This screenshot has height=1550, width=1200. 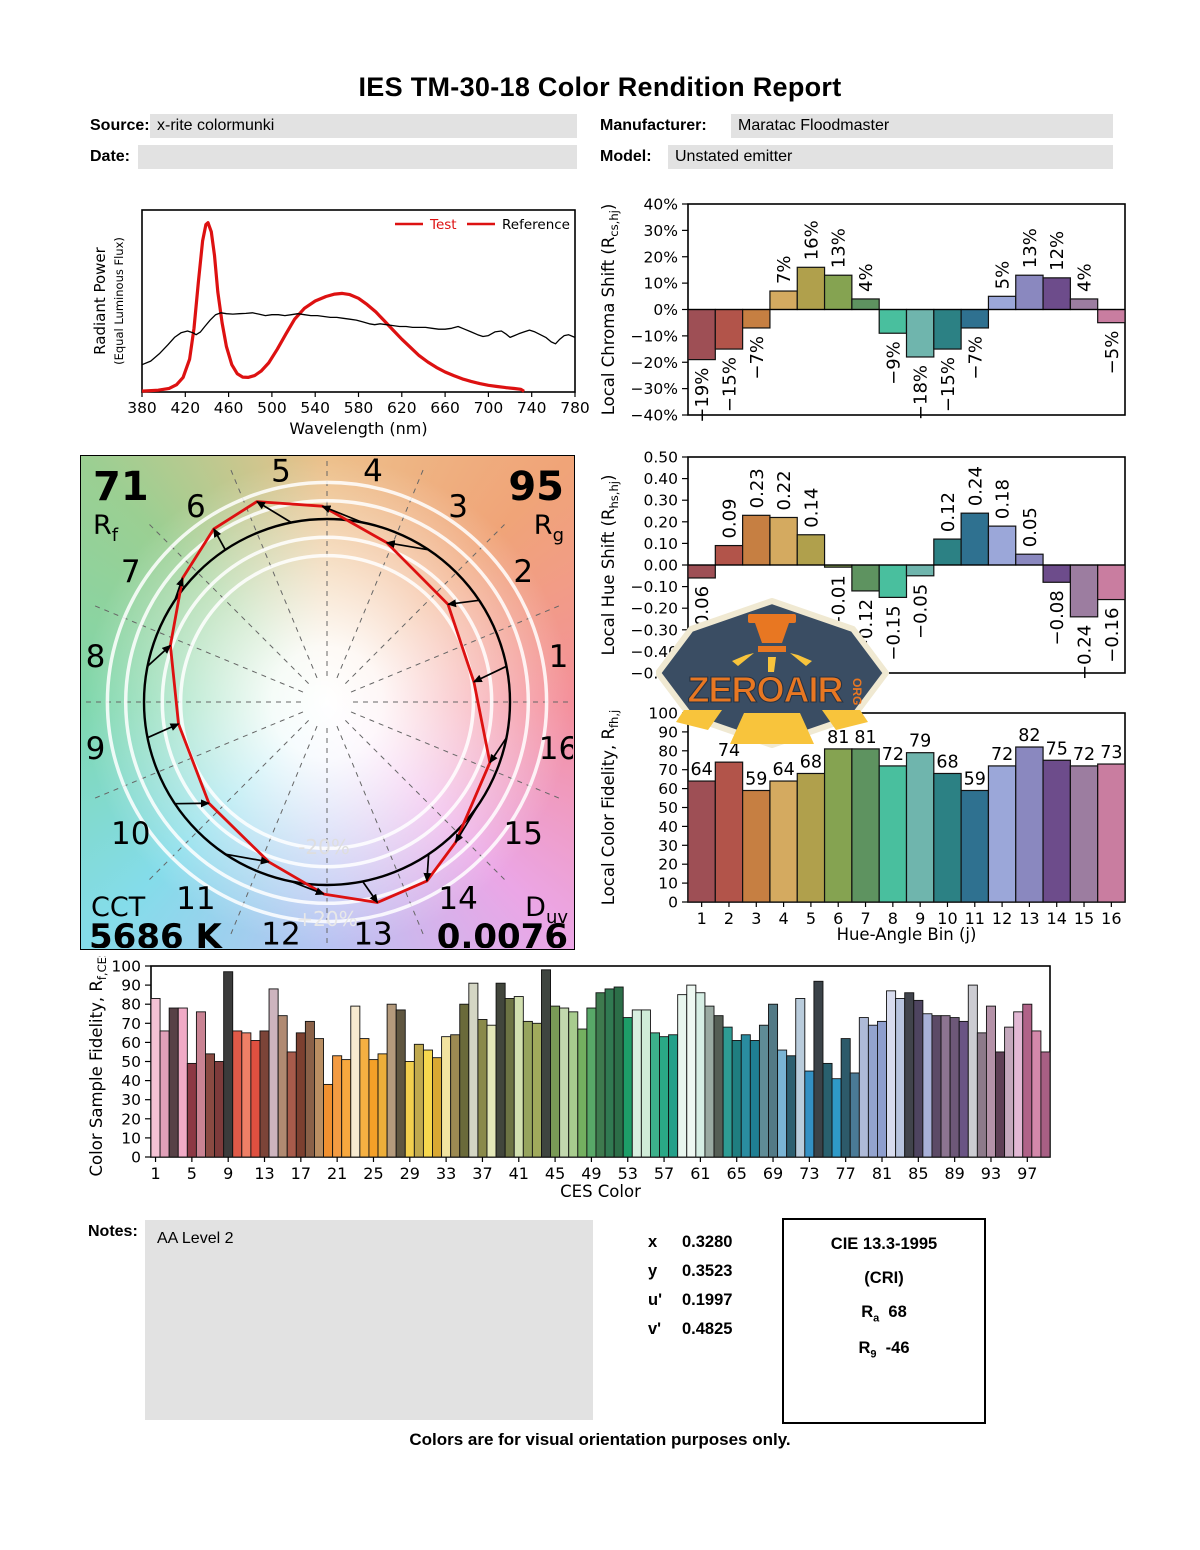 I want to click on cri-ra-row: Ra 68, so click(x=884, y=1313).